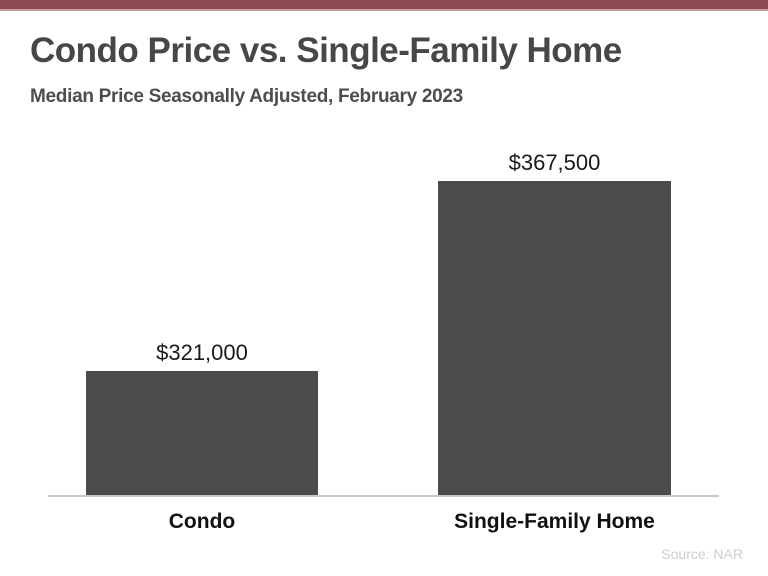  What do you see at coordinates (554, 521) in the screenshot?
I see `category-label-single-family-home: Single-Family Home` at bounding box center [554, 521].